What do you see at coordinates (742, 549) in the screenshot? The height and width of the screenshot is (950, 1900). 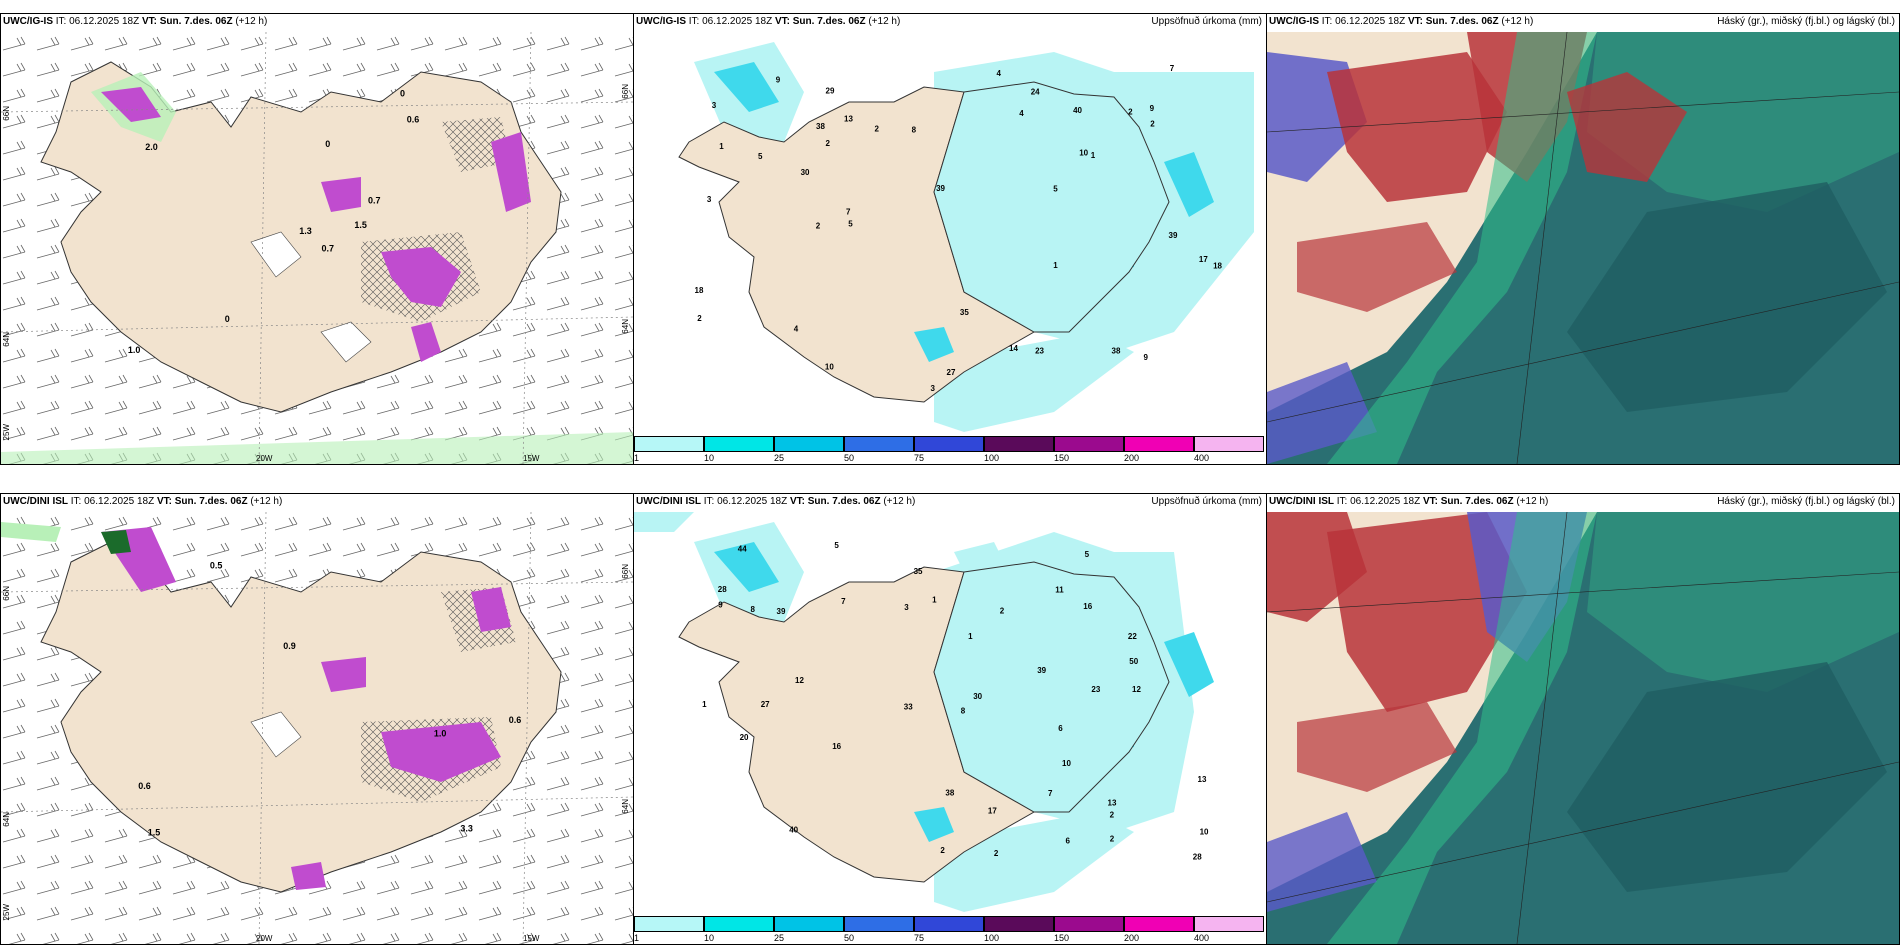 I see `precip-value: 44` at bounding box center [742, 549].